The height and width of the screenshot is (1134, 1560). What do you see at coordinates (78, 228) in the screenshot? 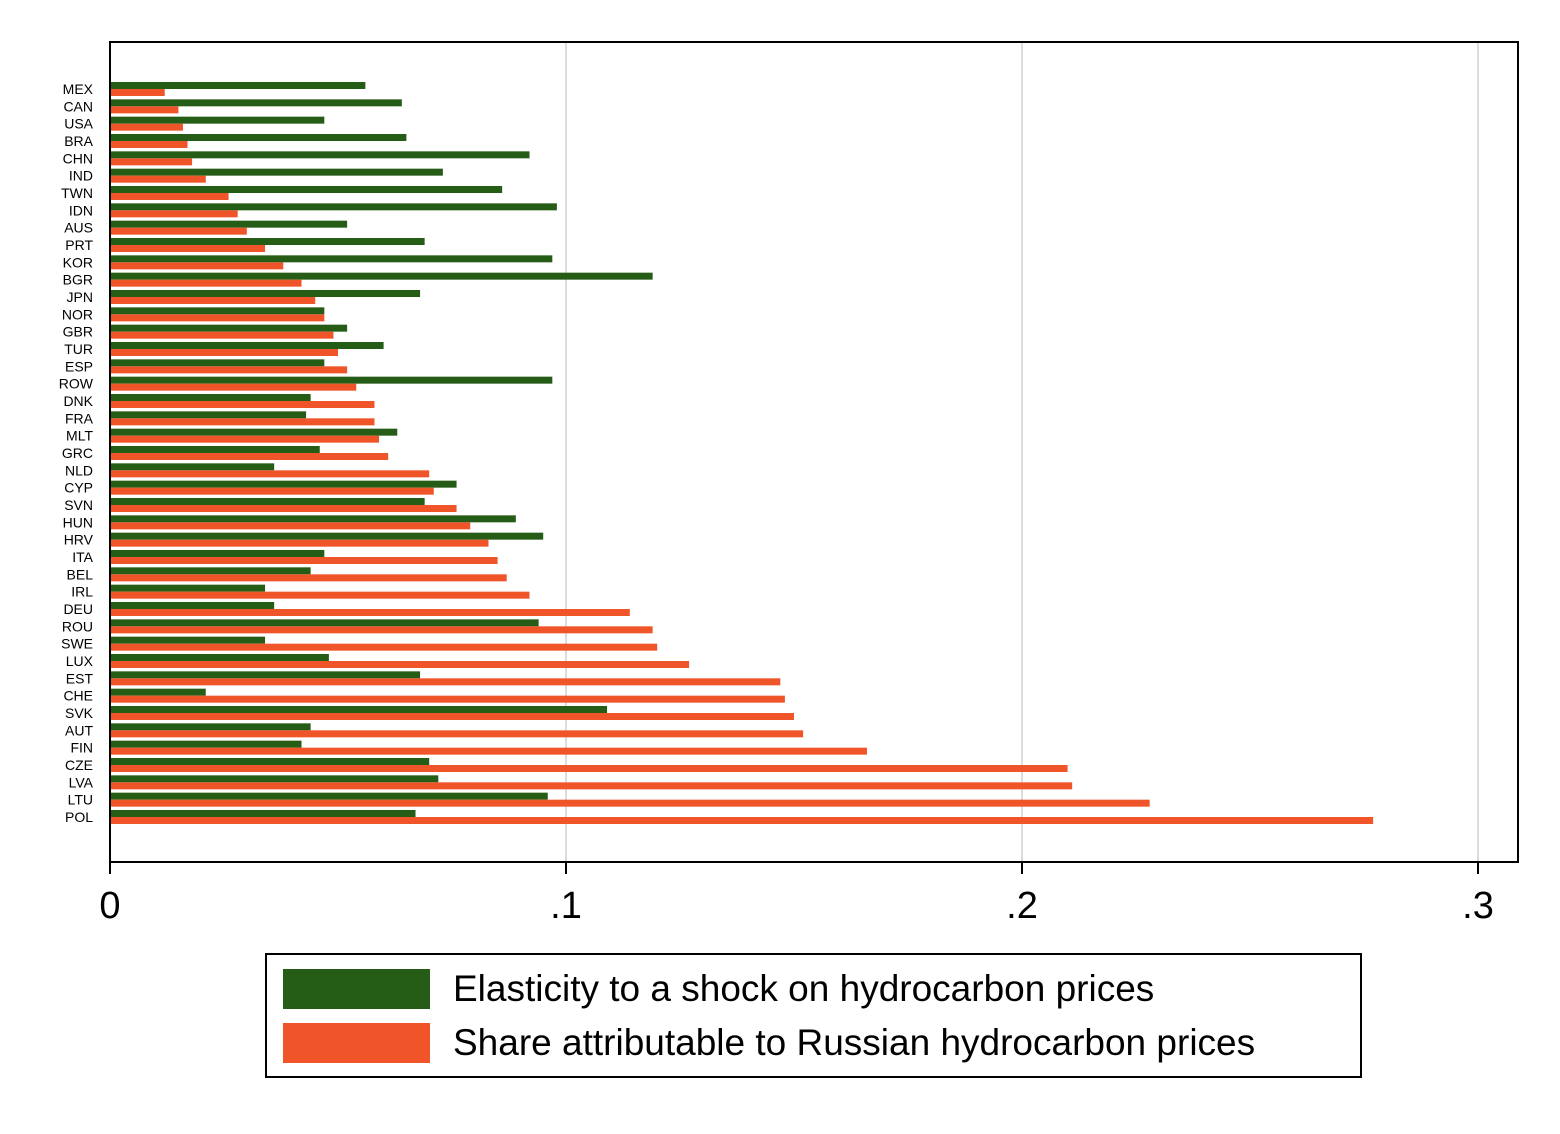
I see `y-tick-label-aus: AUS` at bounding box center [78, 228].